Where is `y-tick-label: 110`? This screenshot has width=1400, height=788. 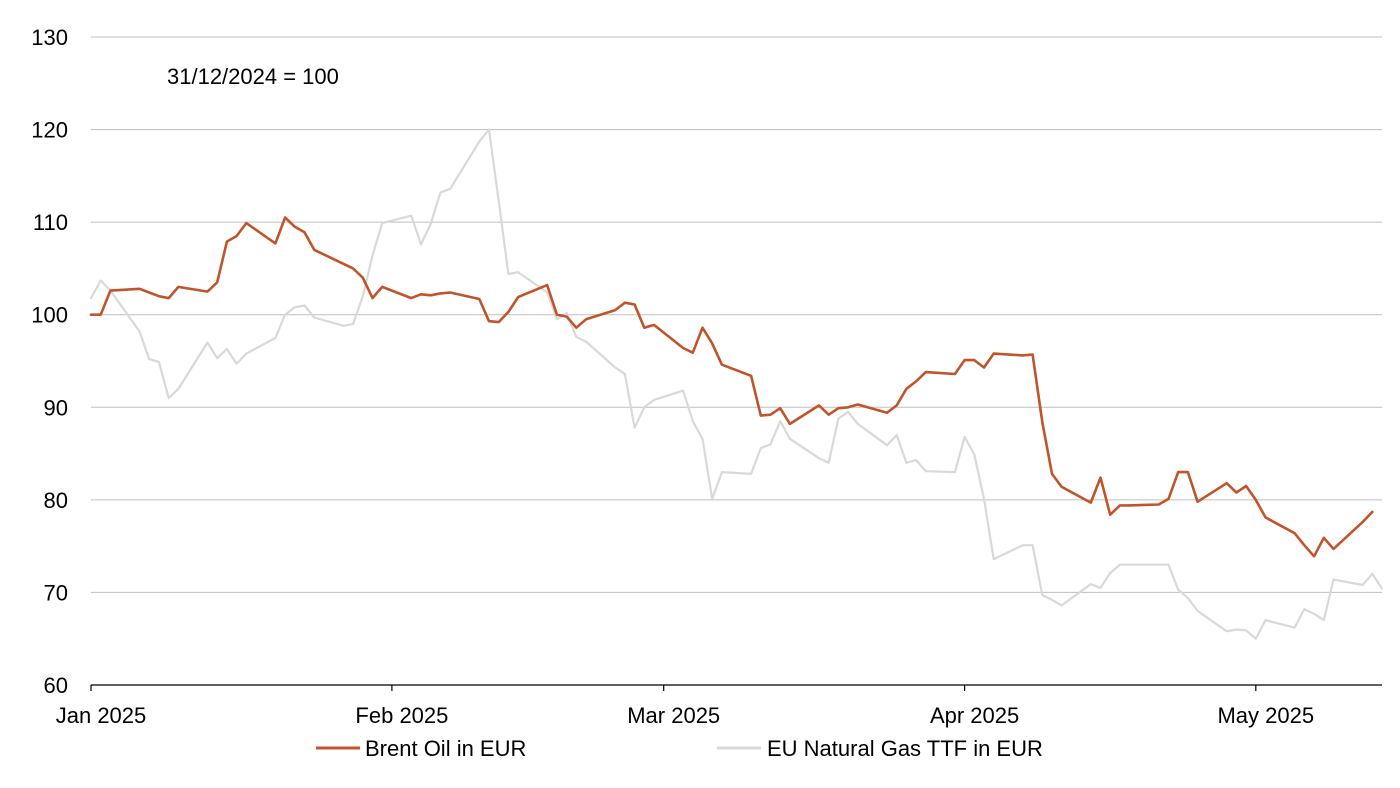 y-tick-label: 110 is located at coordinates (50, 222).